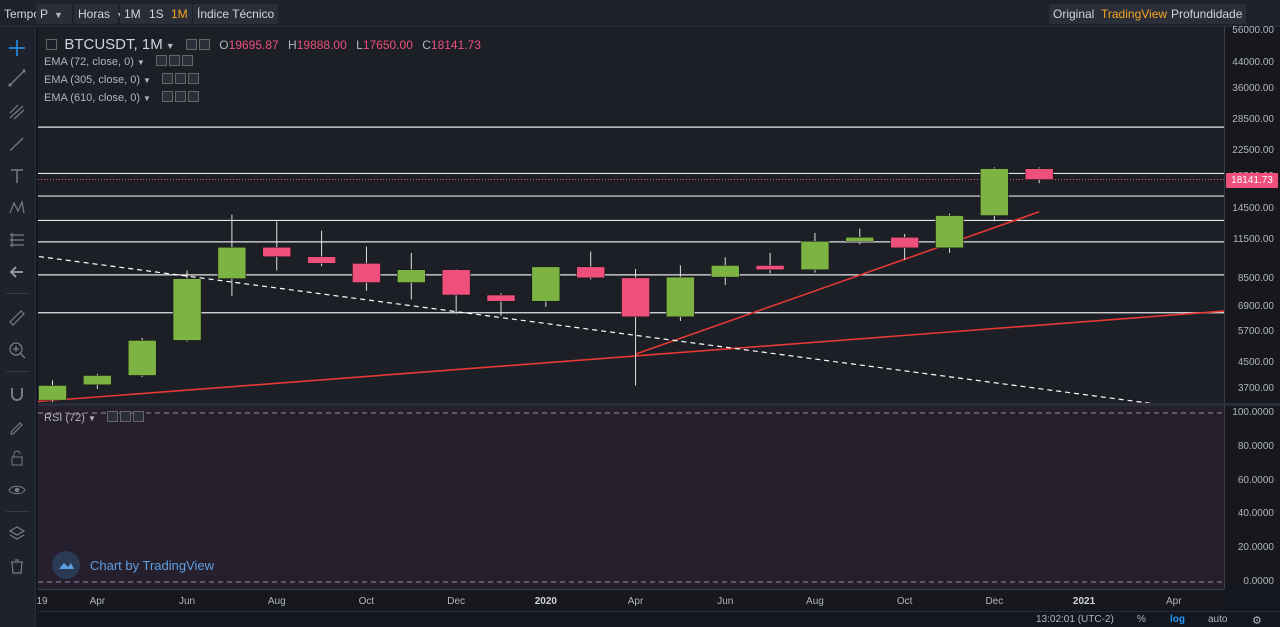 Image resolution: width=1280 pixels, height=627 pixels. I want to click on collapse-icon, so click(51, 44).